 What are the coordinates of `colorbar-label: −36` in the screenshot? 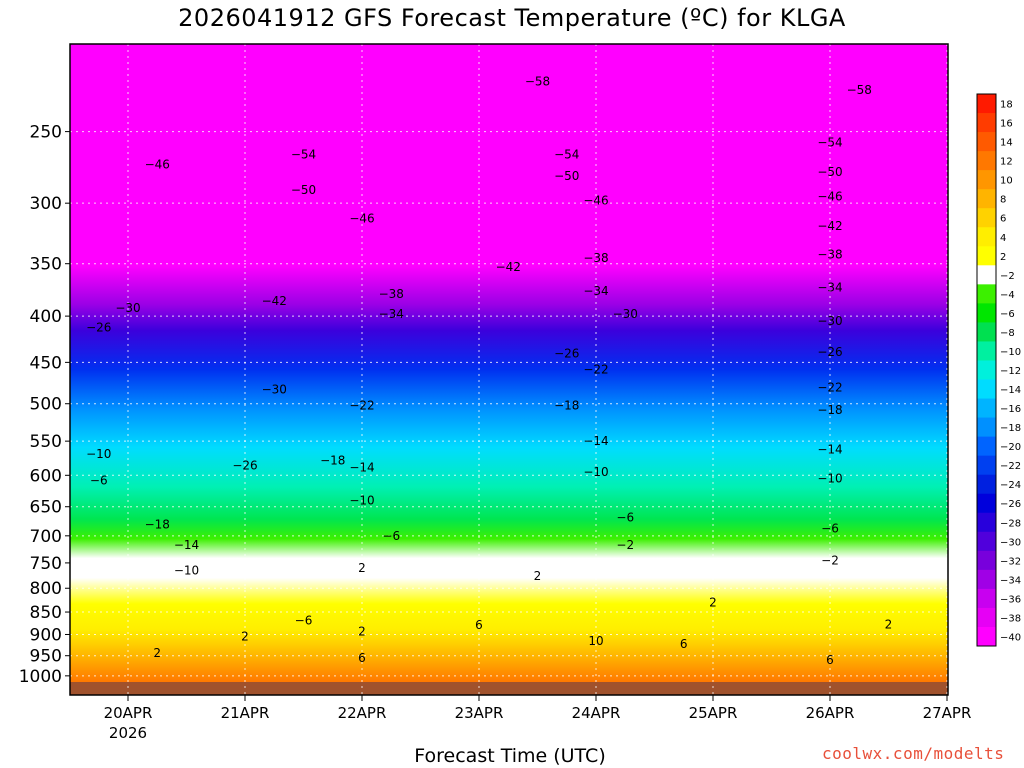 It's located at (1010, 599).